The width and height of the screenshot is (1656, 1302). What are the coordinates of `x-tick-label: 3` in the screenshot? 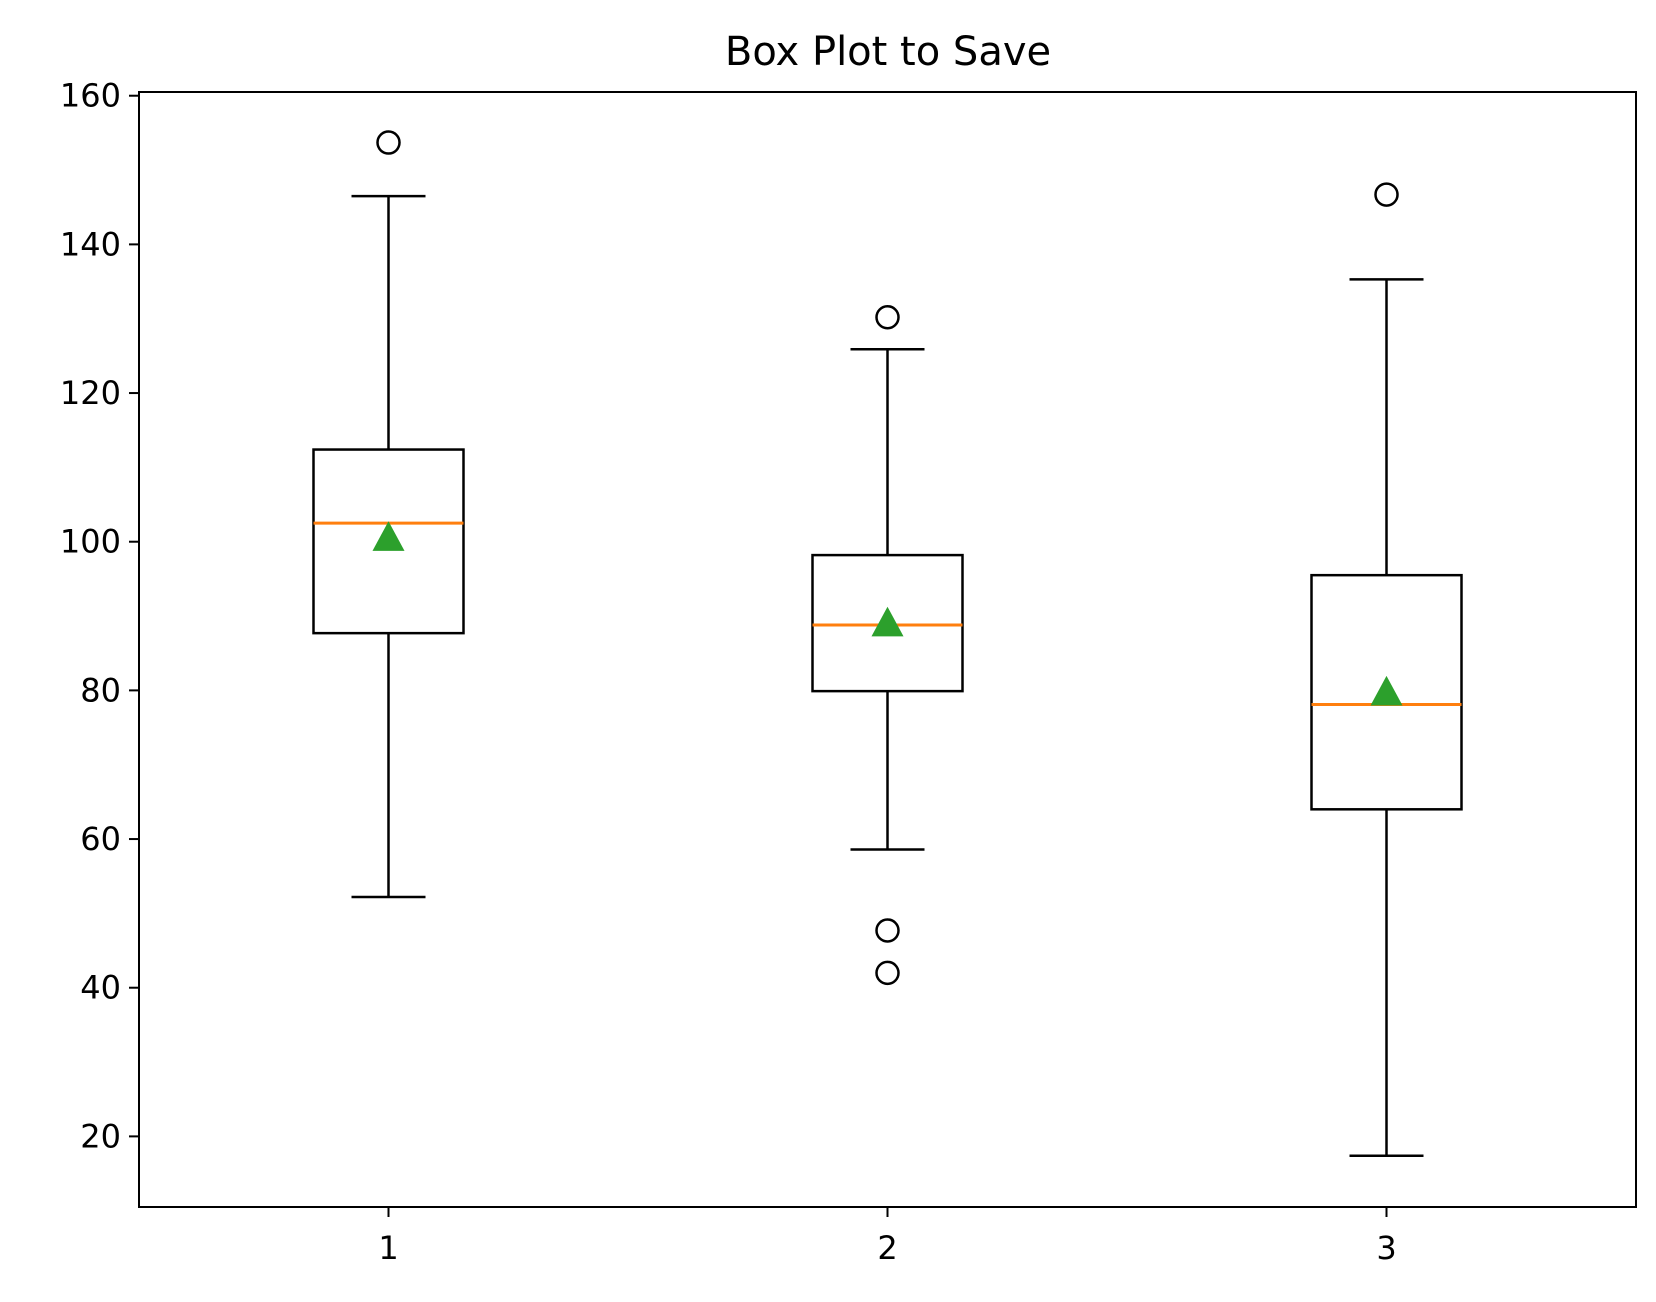 It's located at (1386, 1248).